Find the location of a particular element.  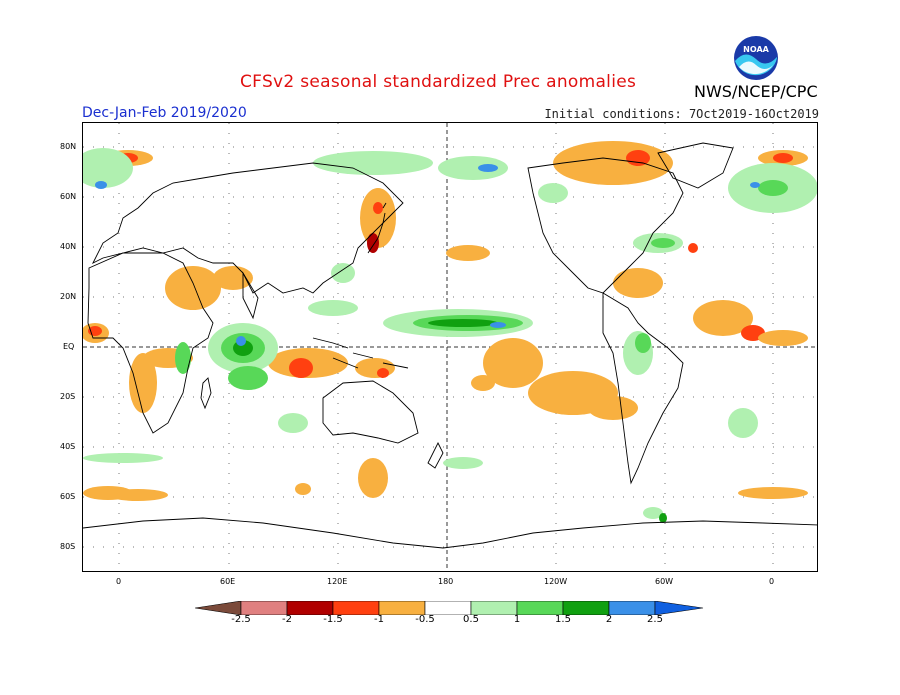

colorbar-swatches is located at coordinates (449, 608).